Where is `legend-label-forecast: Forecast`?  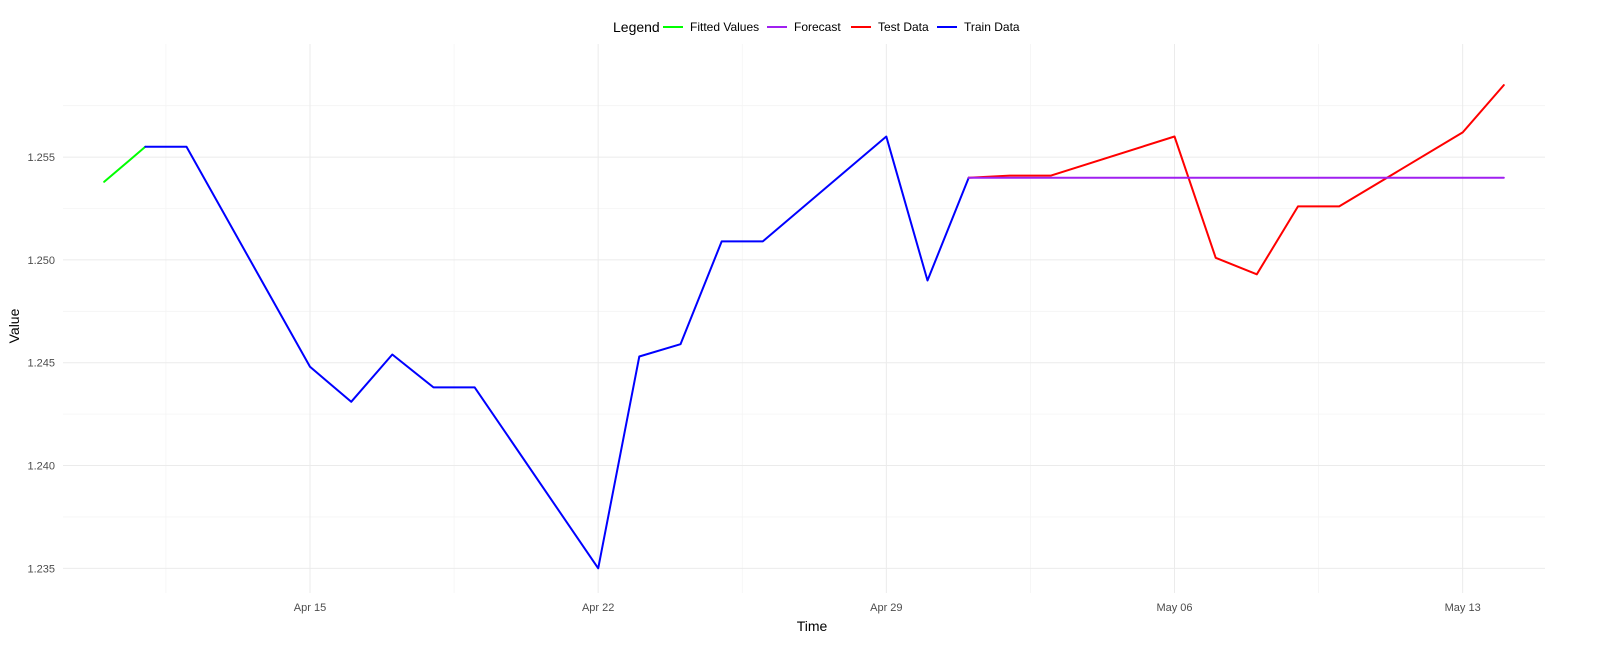 legend-label-forecast: Forecast is located at coordinates (817, 27).